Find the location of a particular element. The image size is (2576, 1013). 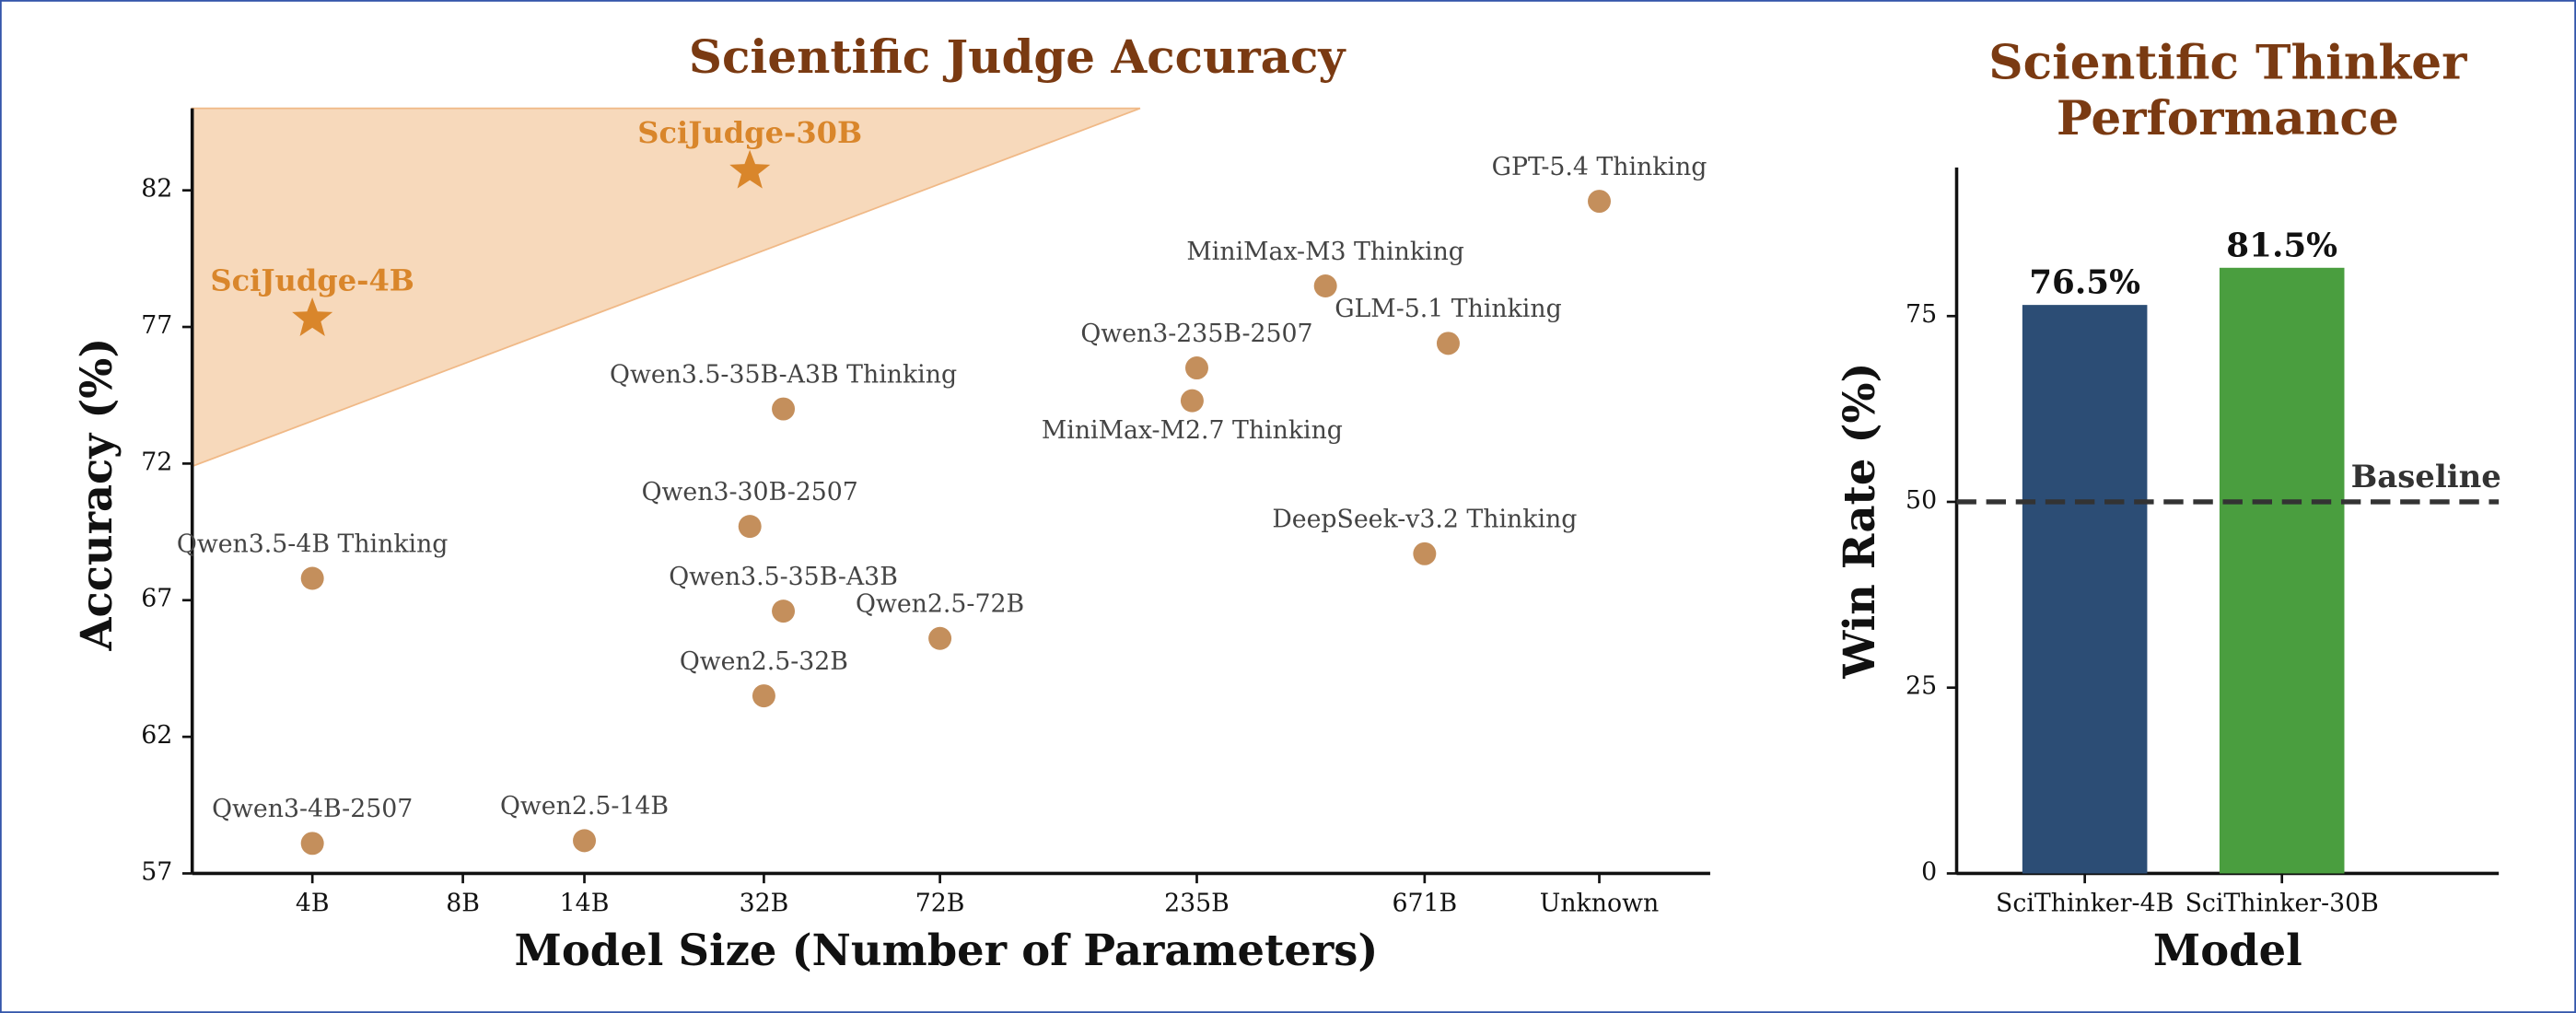

y-axis-label: Win Rate (%) is located at coordinates (1859, 521).